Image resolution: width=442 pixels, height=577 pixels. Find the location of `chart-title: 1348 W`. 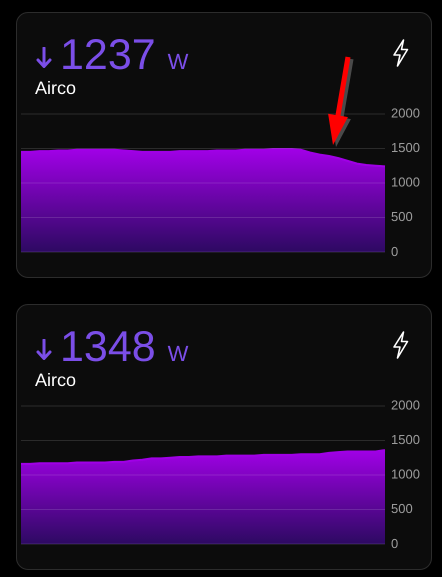

chart-title: 1348 W is located at coordinates (124, 347).